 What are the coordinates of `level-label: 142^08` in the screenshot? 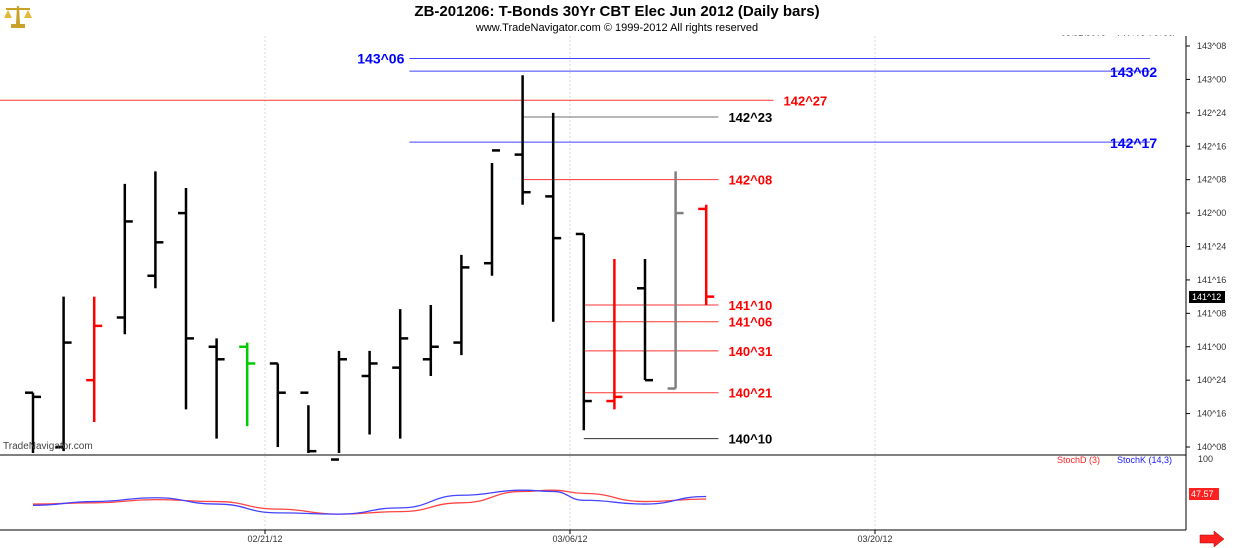 It's located at (750, 180).